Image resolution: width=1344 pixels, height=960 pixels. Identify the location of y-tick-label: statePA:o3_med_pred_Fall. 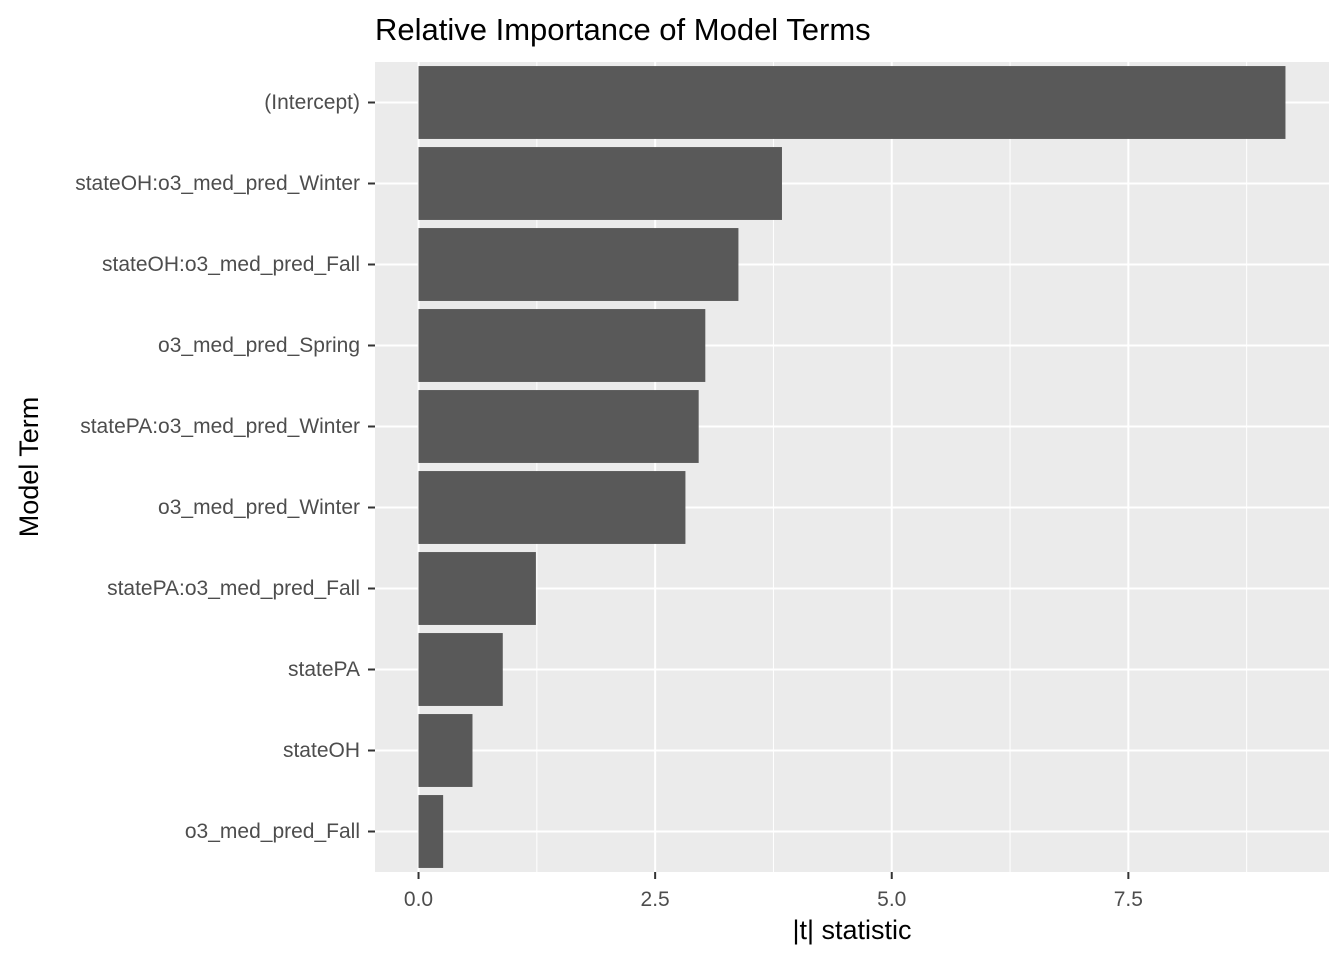
(233, 588).